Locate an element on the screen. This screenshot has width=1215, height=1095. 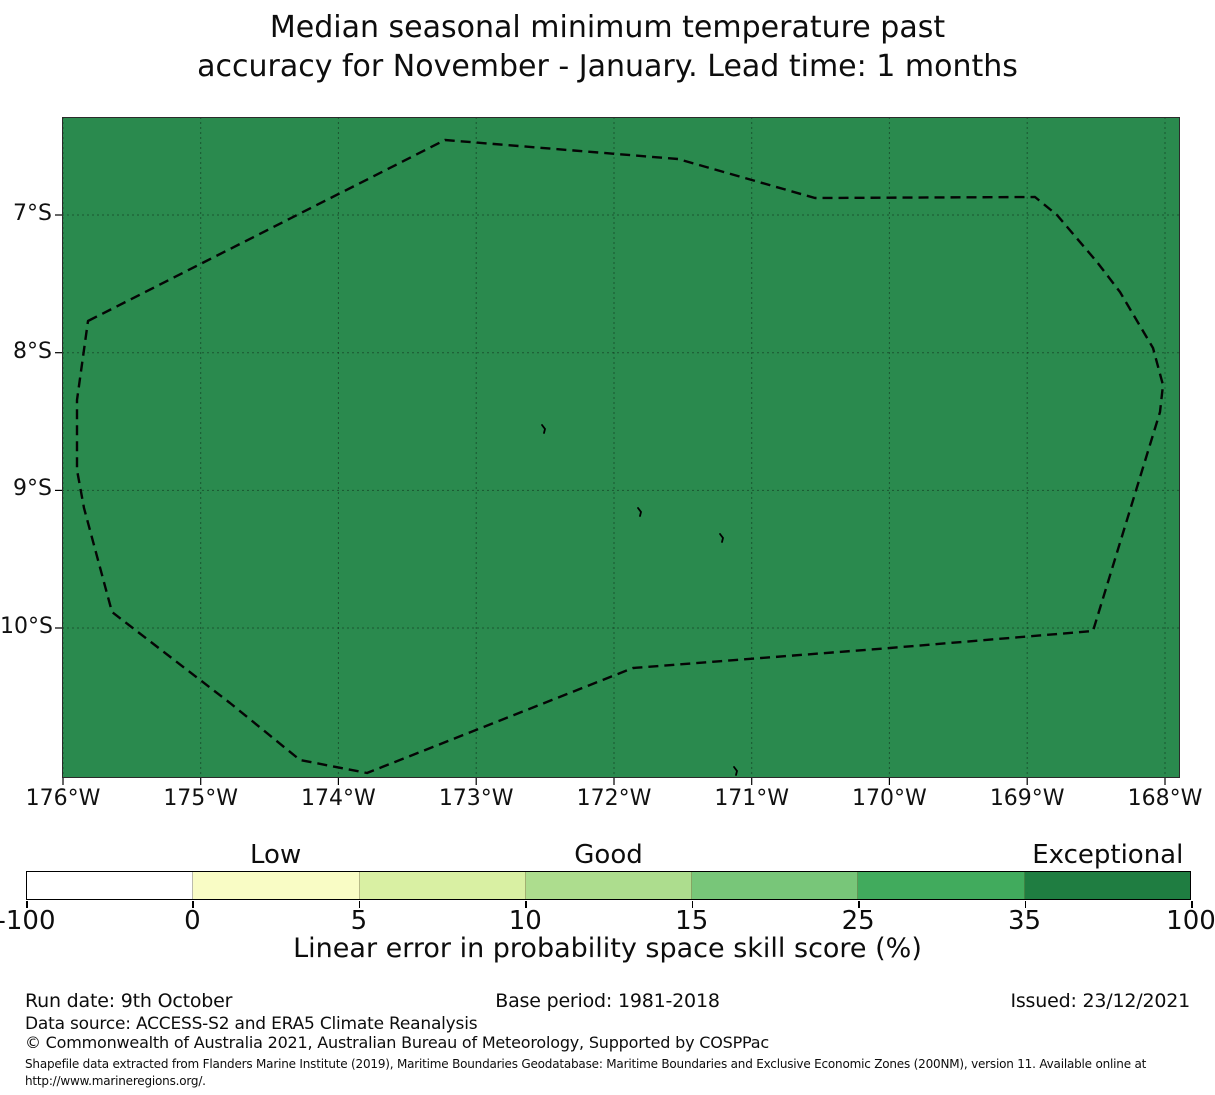
base-period-text: Base period: 1981-2018 is located at coordinates (607, 1001).